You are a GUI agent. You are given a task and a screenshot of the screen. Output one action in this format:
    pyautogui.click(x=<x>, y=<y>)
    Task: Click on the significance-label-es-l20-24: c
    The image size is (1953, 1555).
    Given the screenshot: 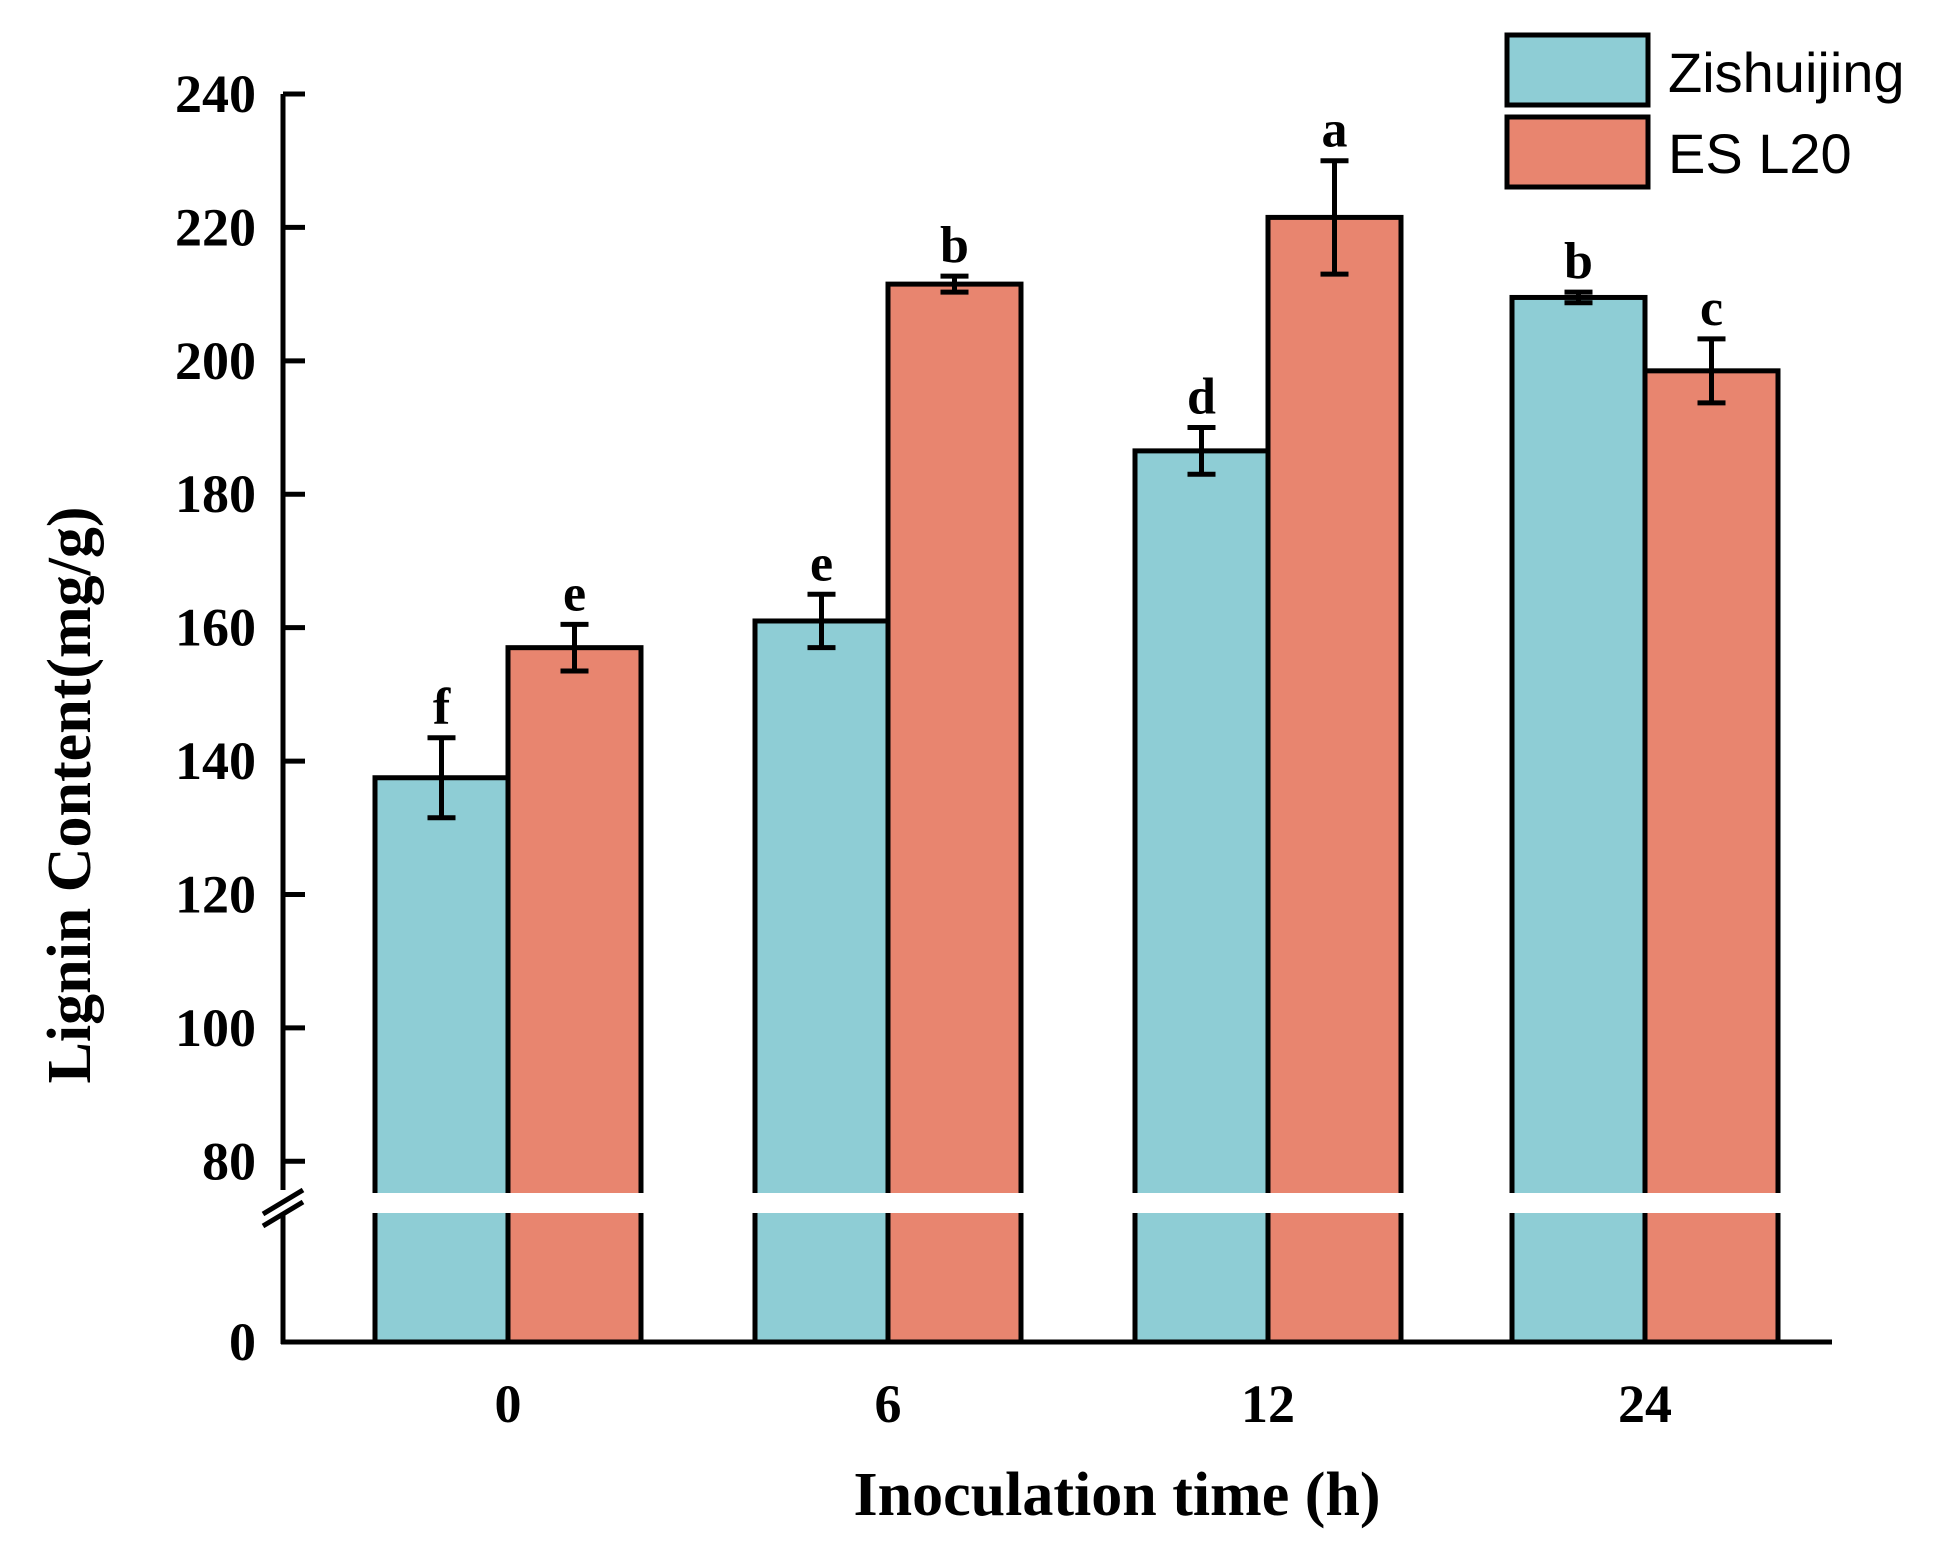 What is the action you would take?
    pyautogui.click(x=1711, y=308)
    